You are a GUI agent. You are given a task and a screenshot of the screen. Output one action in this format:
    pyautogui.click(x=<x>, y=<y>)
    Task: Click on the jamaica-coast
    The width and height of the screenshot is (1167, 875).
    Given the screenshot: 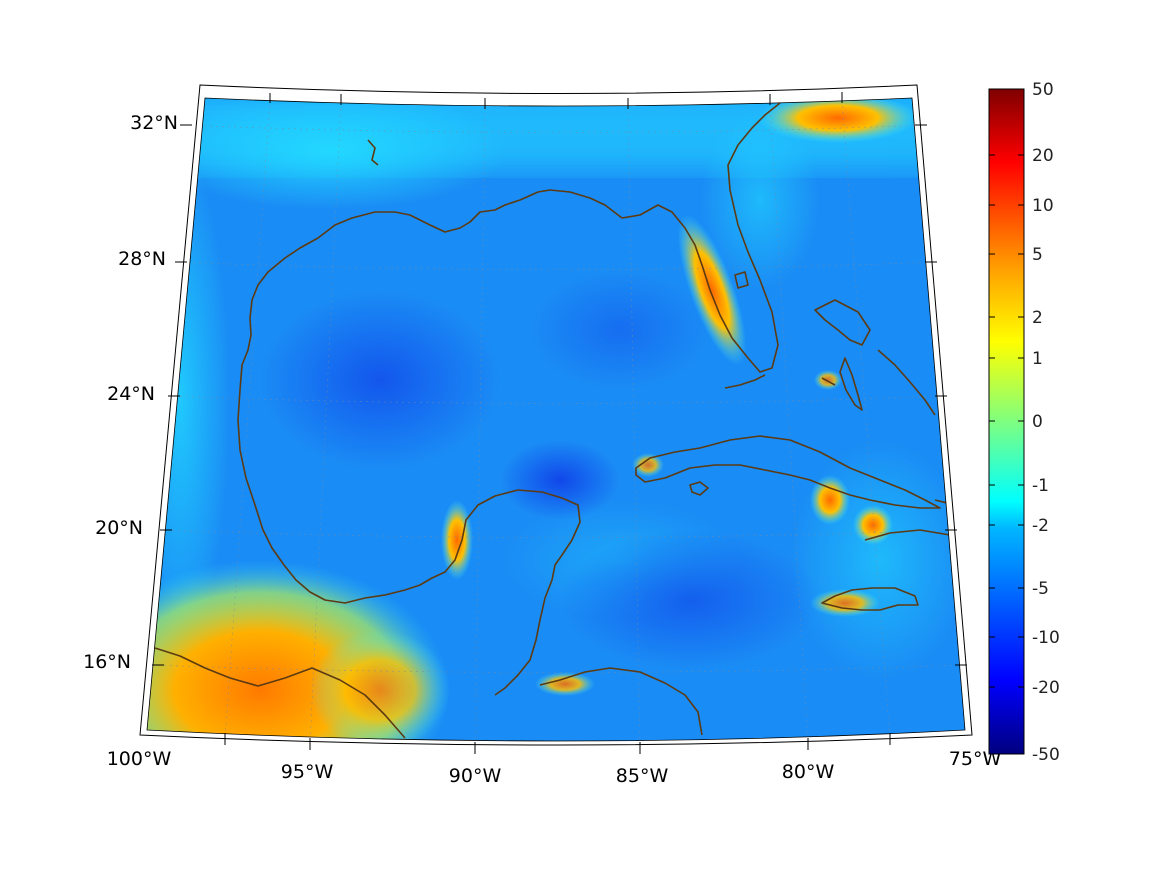 What is the action you would take?
    pyautogui.click(x=870, y=599)
    